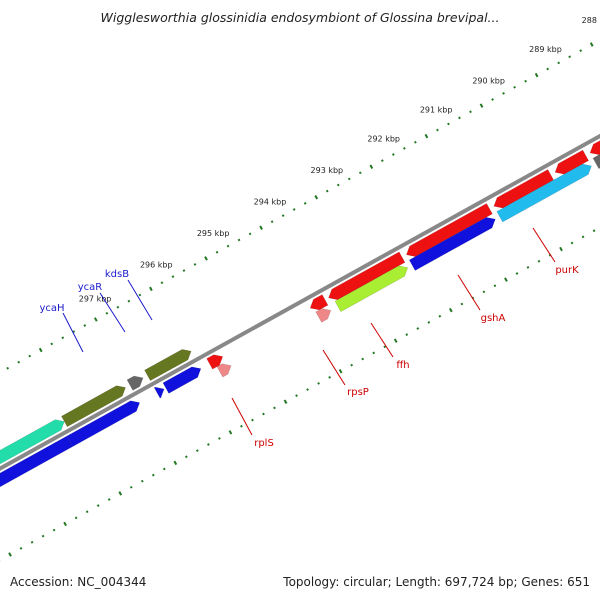 This screenshot has width=600, height=600. I want to click on kbp-label: 294 kbp, so click(270, 202).